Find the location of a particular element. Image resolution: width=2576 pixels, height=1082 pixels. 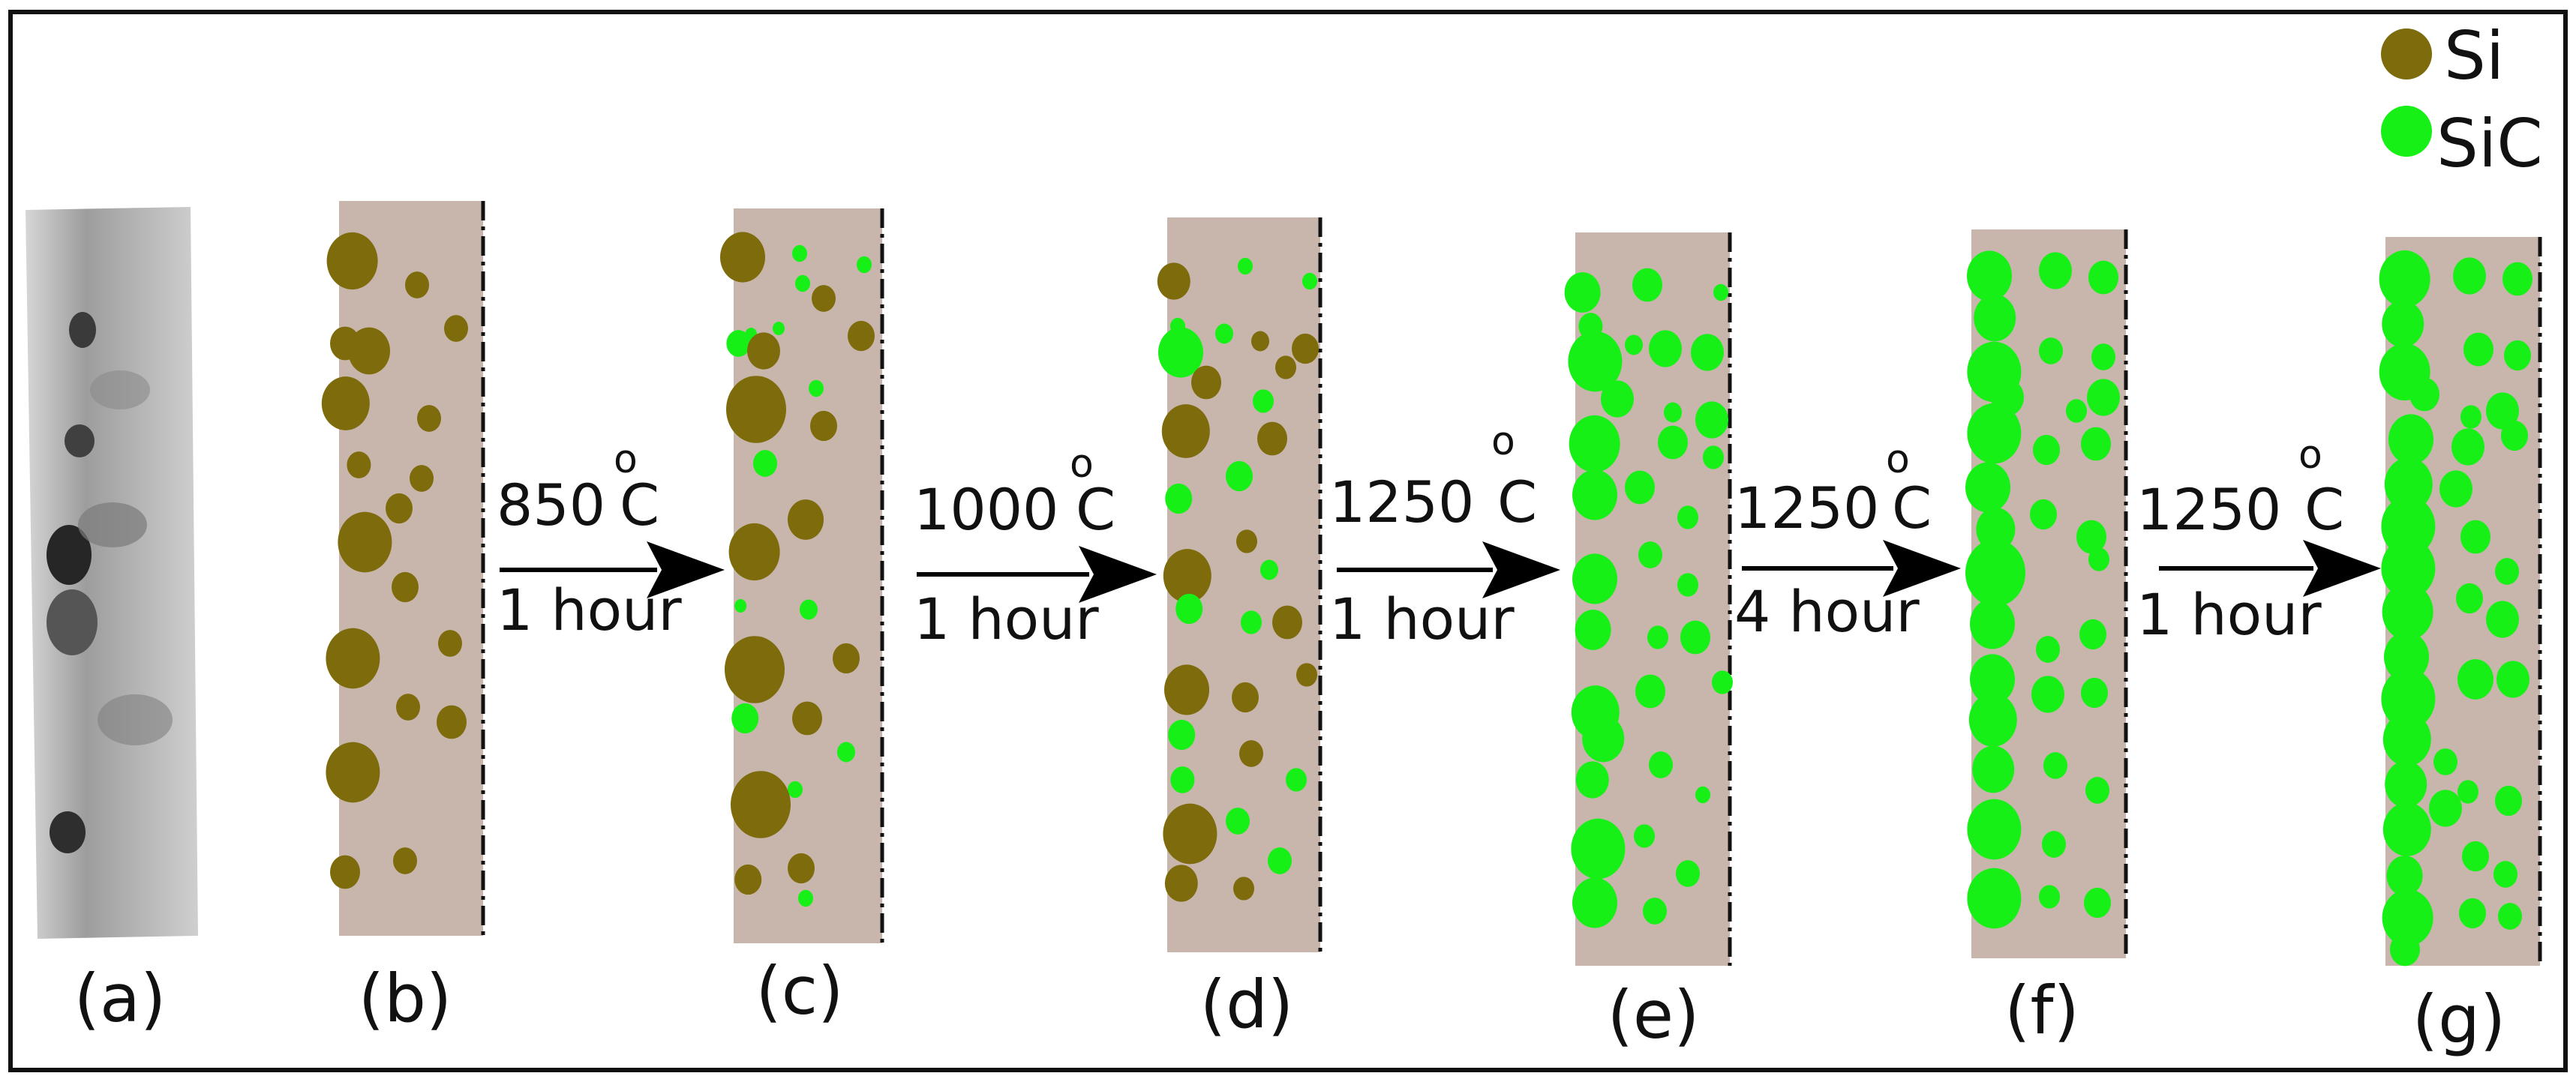

panel-label: (f) is located at coordinates (2041, 1010).